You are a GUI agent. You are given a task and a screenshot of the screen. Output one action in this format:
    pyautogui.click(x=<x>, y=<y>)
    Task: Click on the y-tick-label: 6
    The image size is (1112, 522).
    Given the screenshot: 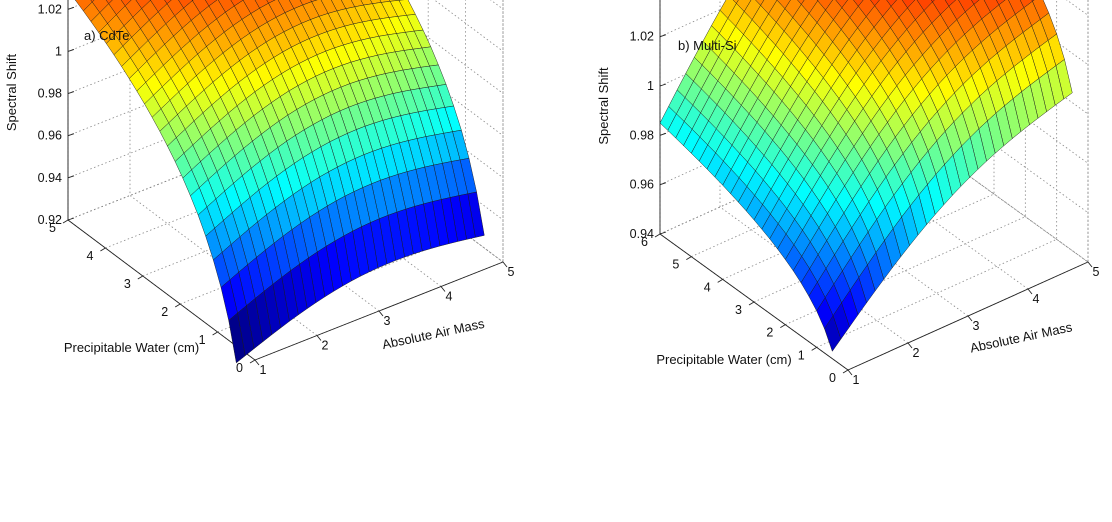 What is the action you would take?
    pyautogui.click(x=644, y=242)
    